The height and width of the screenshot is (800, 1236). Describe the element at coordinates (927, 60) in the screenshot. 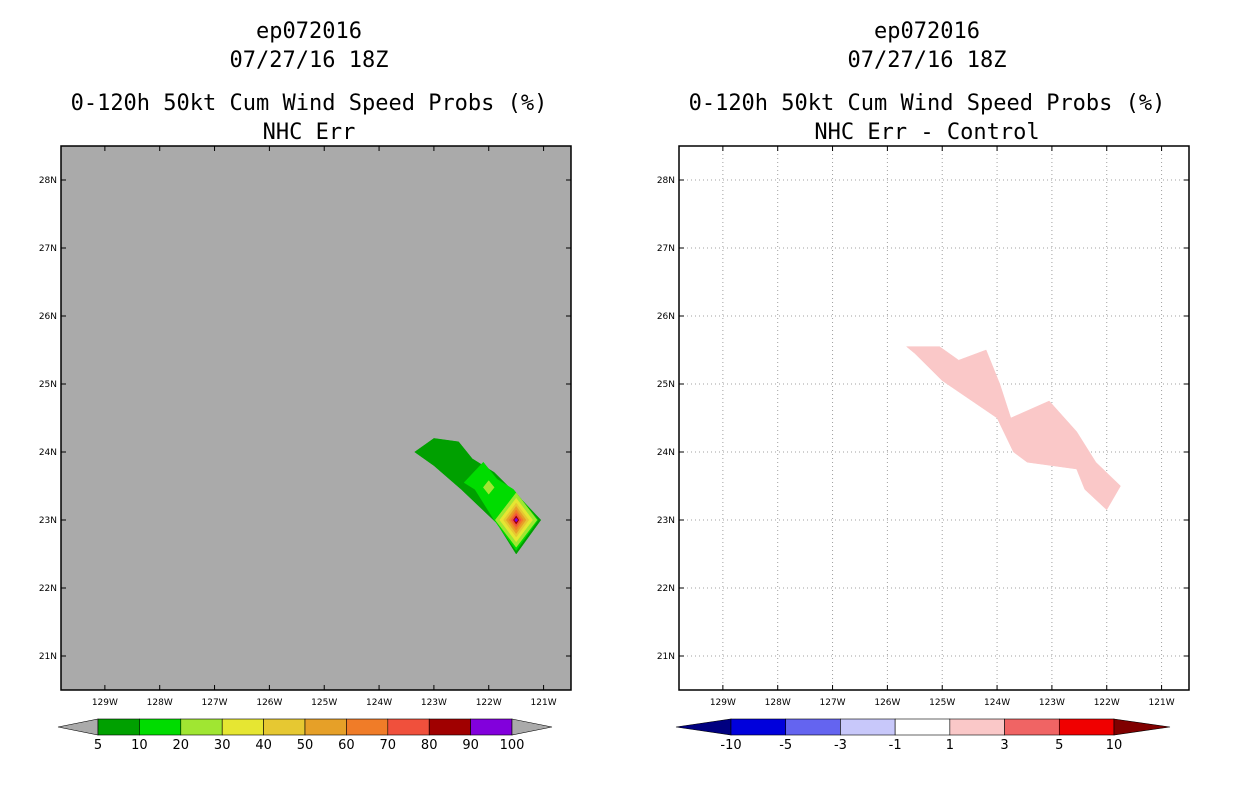

I see `right-datetime: 07/27/16 18Z` at that location.